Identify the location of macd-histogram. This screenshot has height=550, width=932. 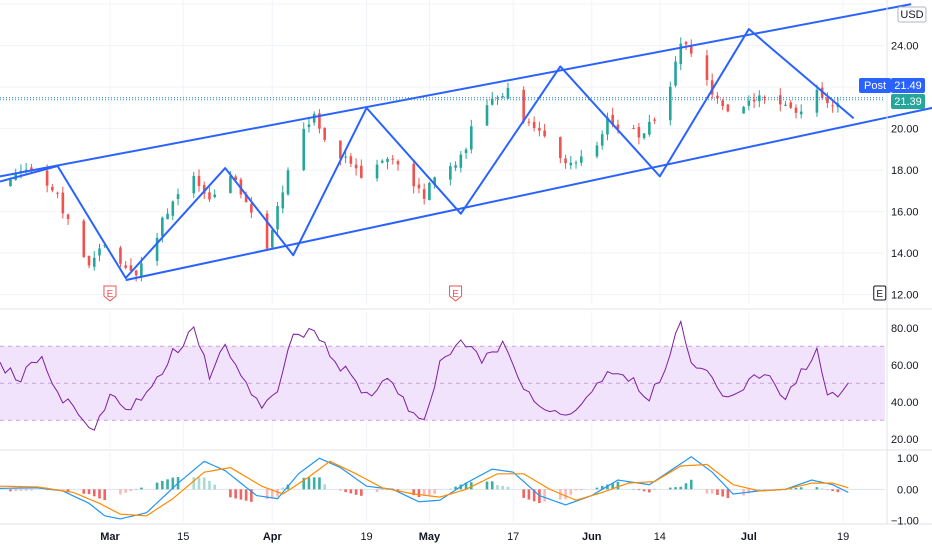
(424, 490).